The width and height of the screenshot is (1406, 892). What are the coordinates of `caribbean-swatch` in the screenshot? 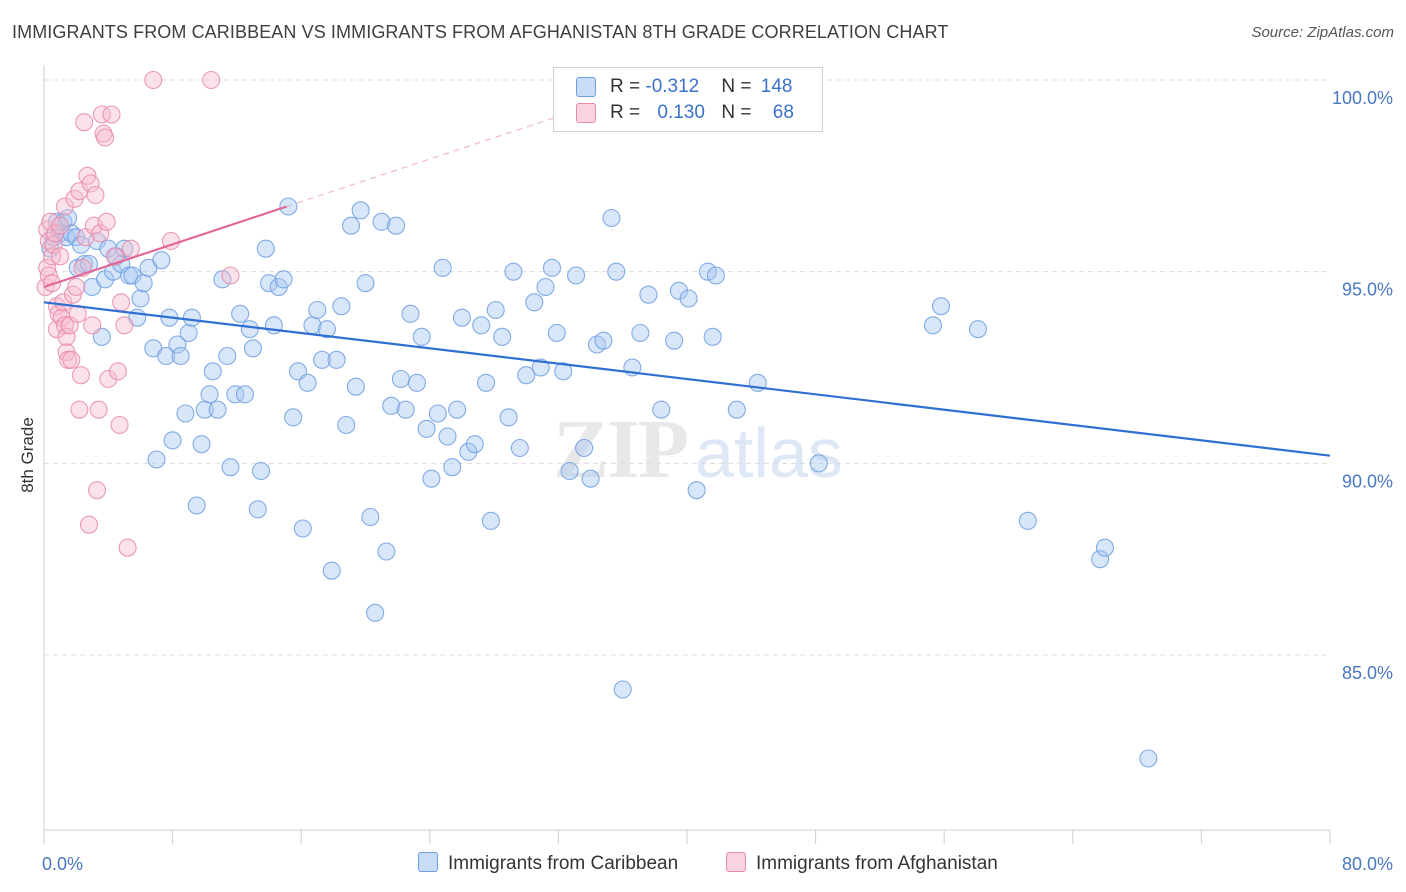 It's located at (586, 86).